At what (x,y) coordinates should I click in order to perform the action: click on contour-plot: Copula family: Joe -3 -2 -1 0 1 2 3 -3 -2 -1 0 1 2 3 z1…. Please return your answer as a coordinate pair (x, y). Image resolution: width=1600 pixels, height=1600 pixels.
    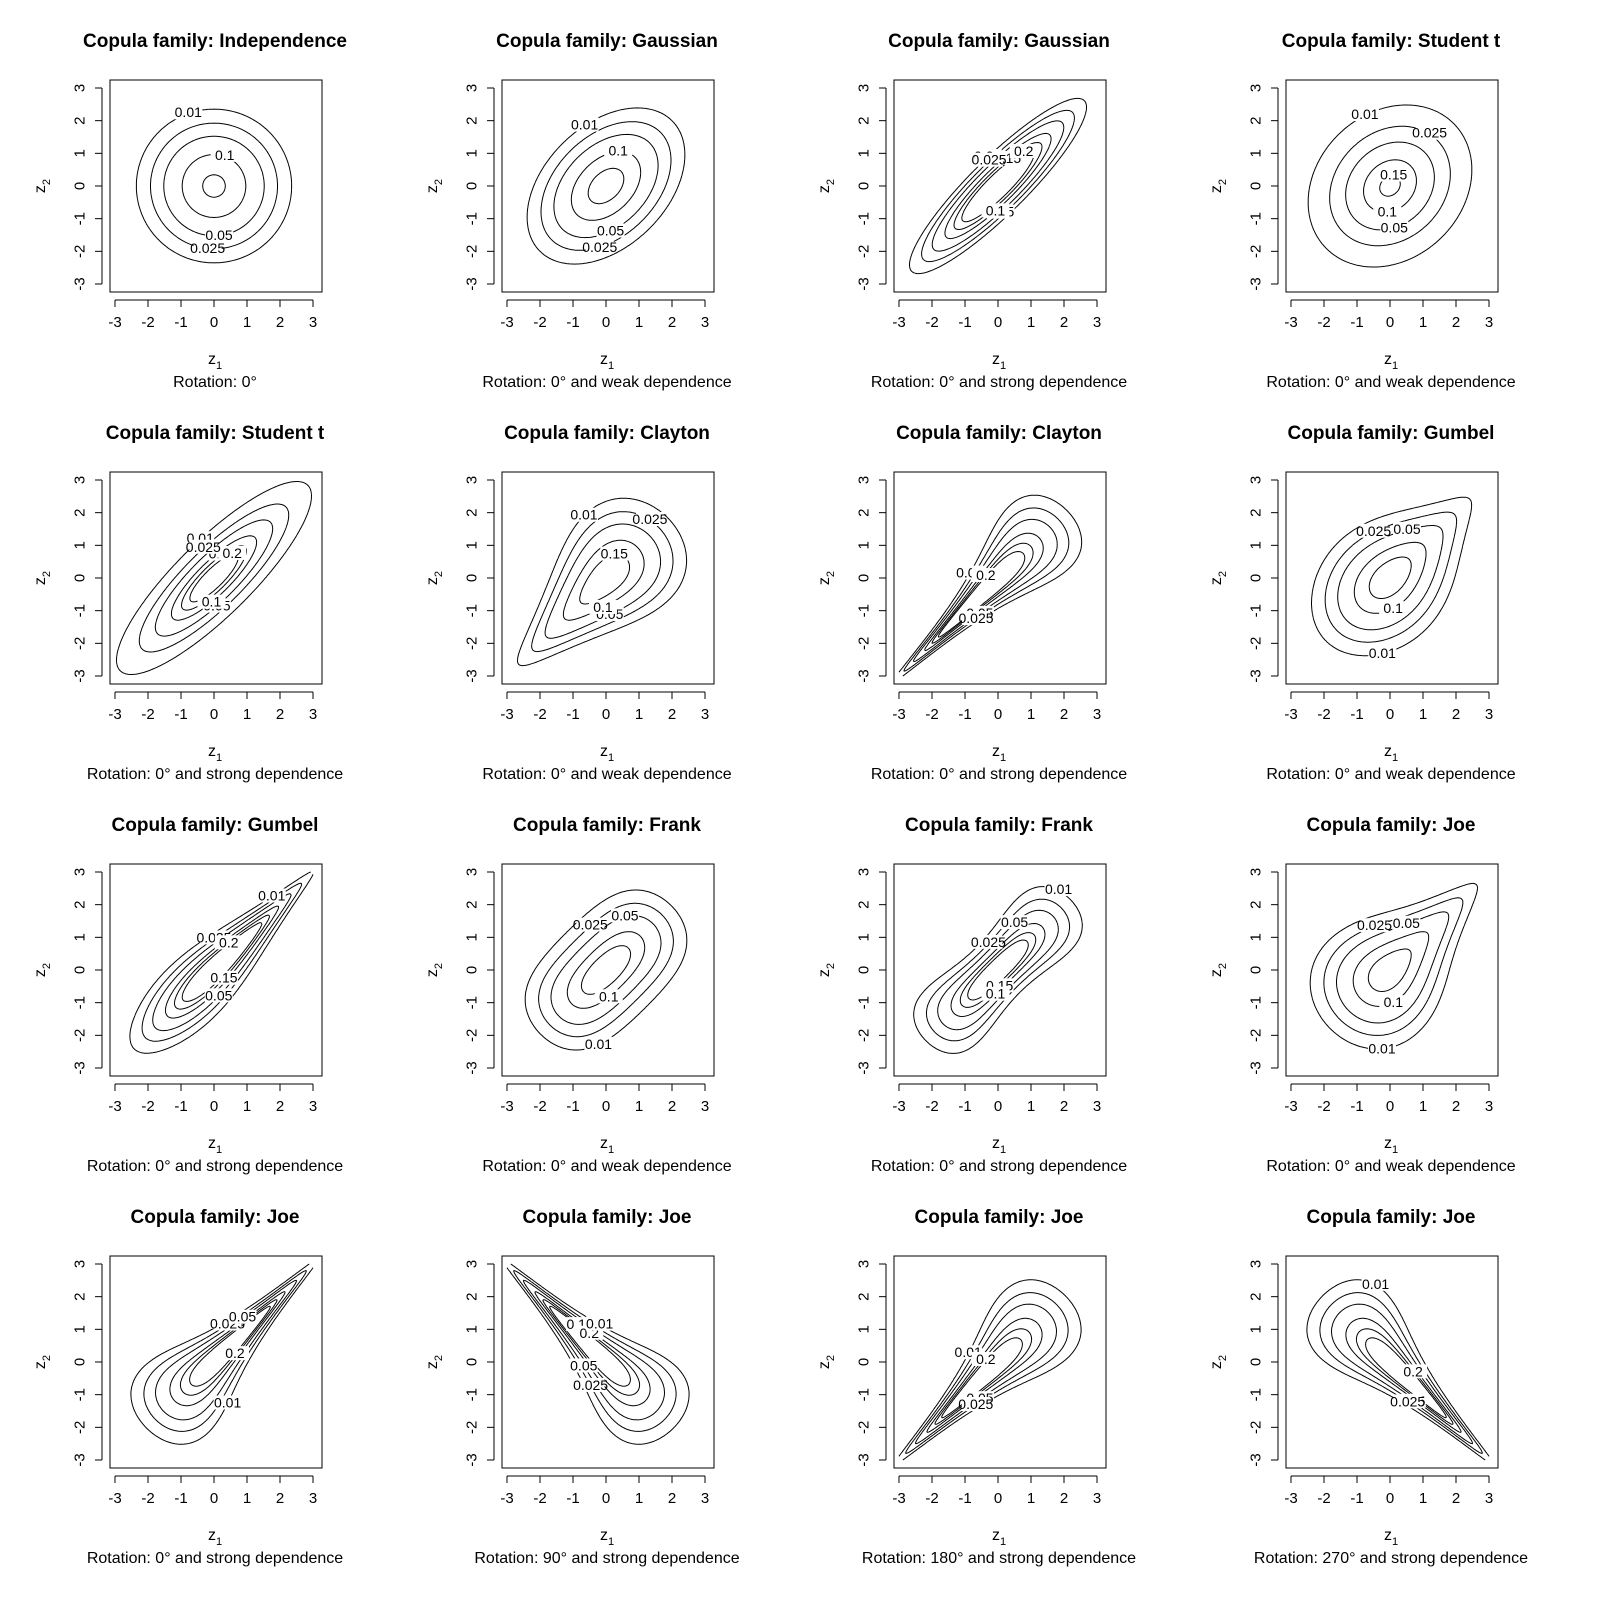
    Looking at the image, I should click on (187, 1387).